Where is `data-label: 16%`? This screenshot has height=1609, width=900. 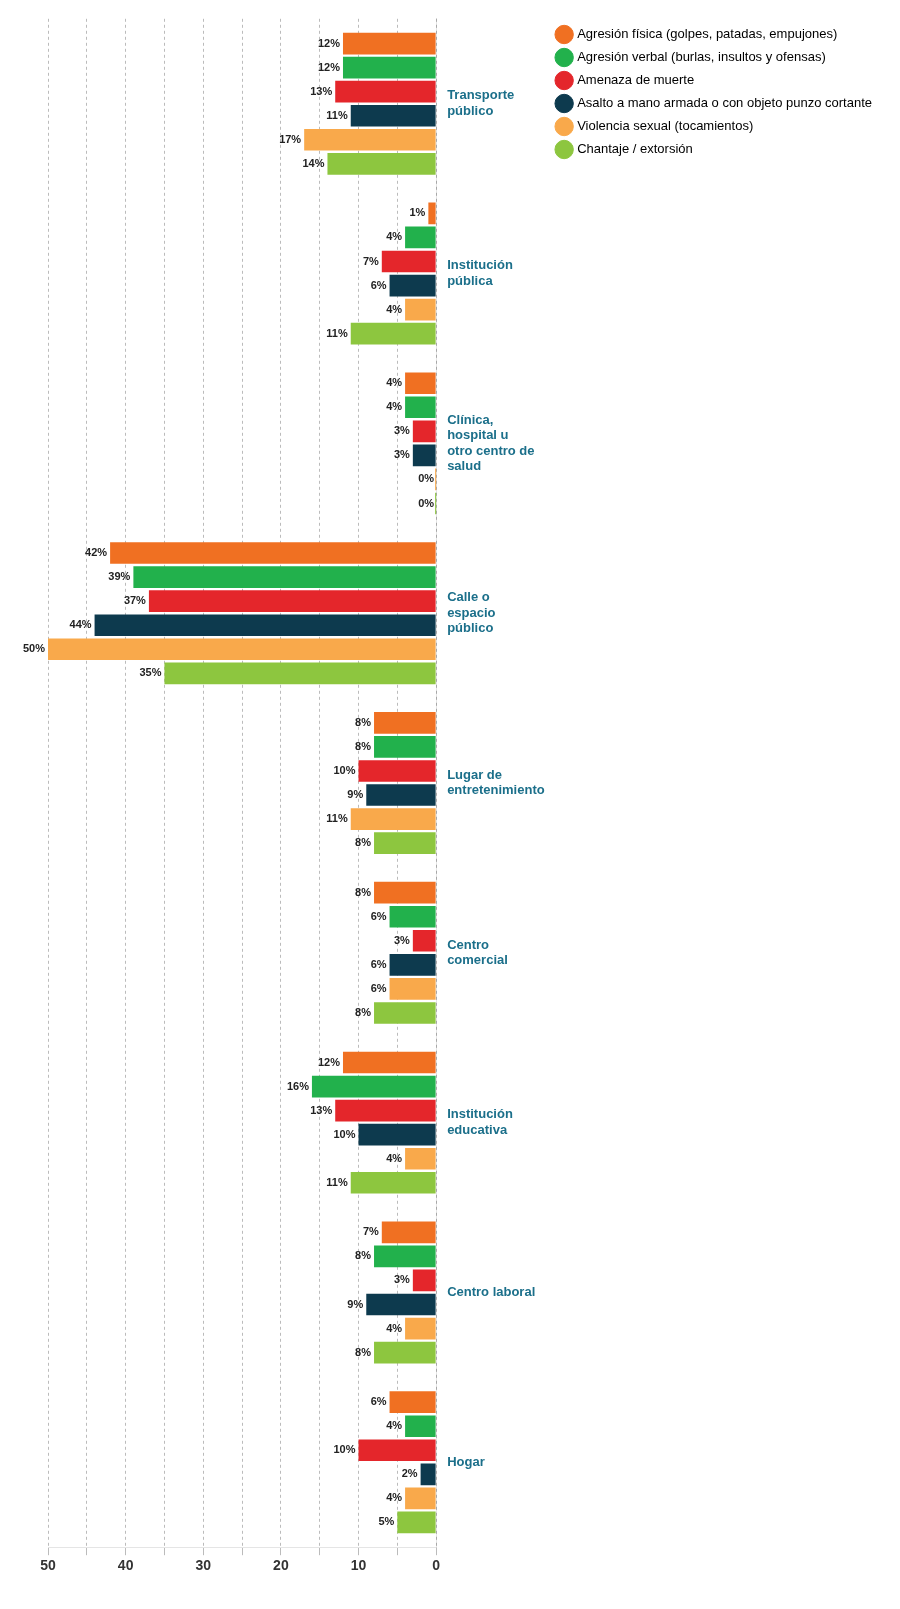 data-label: 16% is located at coordinates (298, 1085).